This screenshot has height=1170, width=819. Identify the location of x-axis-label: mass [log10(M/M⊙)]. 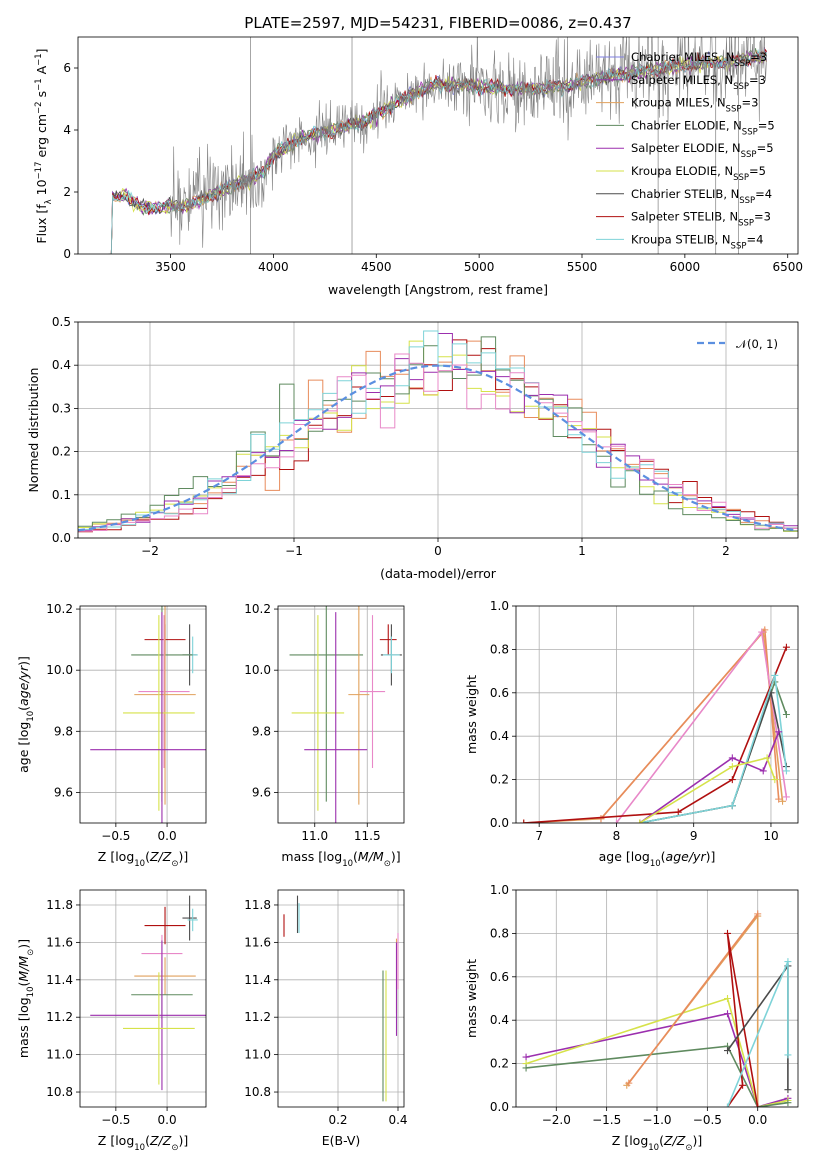
(340, 859).